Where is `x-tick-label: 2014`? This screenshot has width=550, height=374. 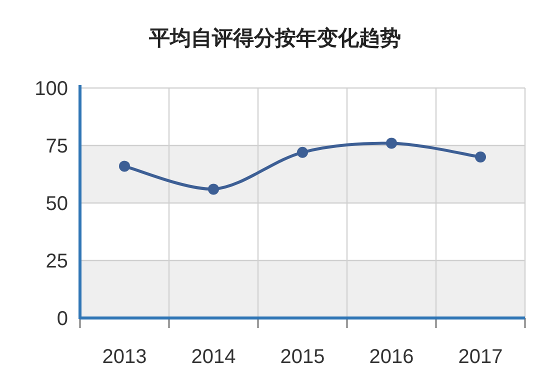
x-tick-label: 2014 is located at coordinates (213, 357).